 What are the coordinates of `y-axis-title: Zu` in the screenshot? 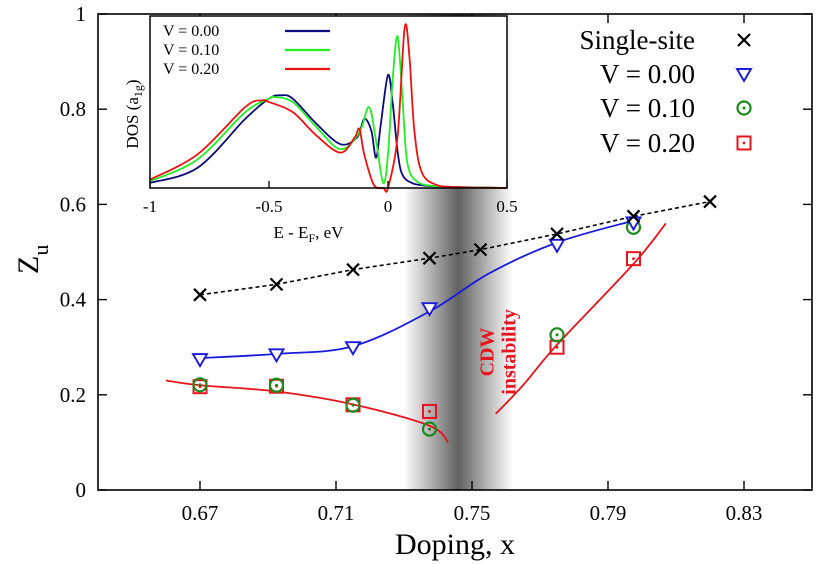 It's located at (32, 259).